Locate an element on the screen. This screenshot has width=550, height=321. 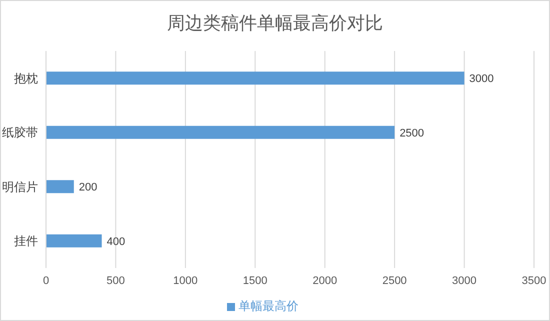
data-label: 200 is located at coordinates (88, 188).